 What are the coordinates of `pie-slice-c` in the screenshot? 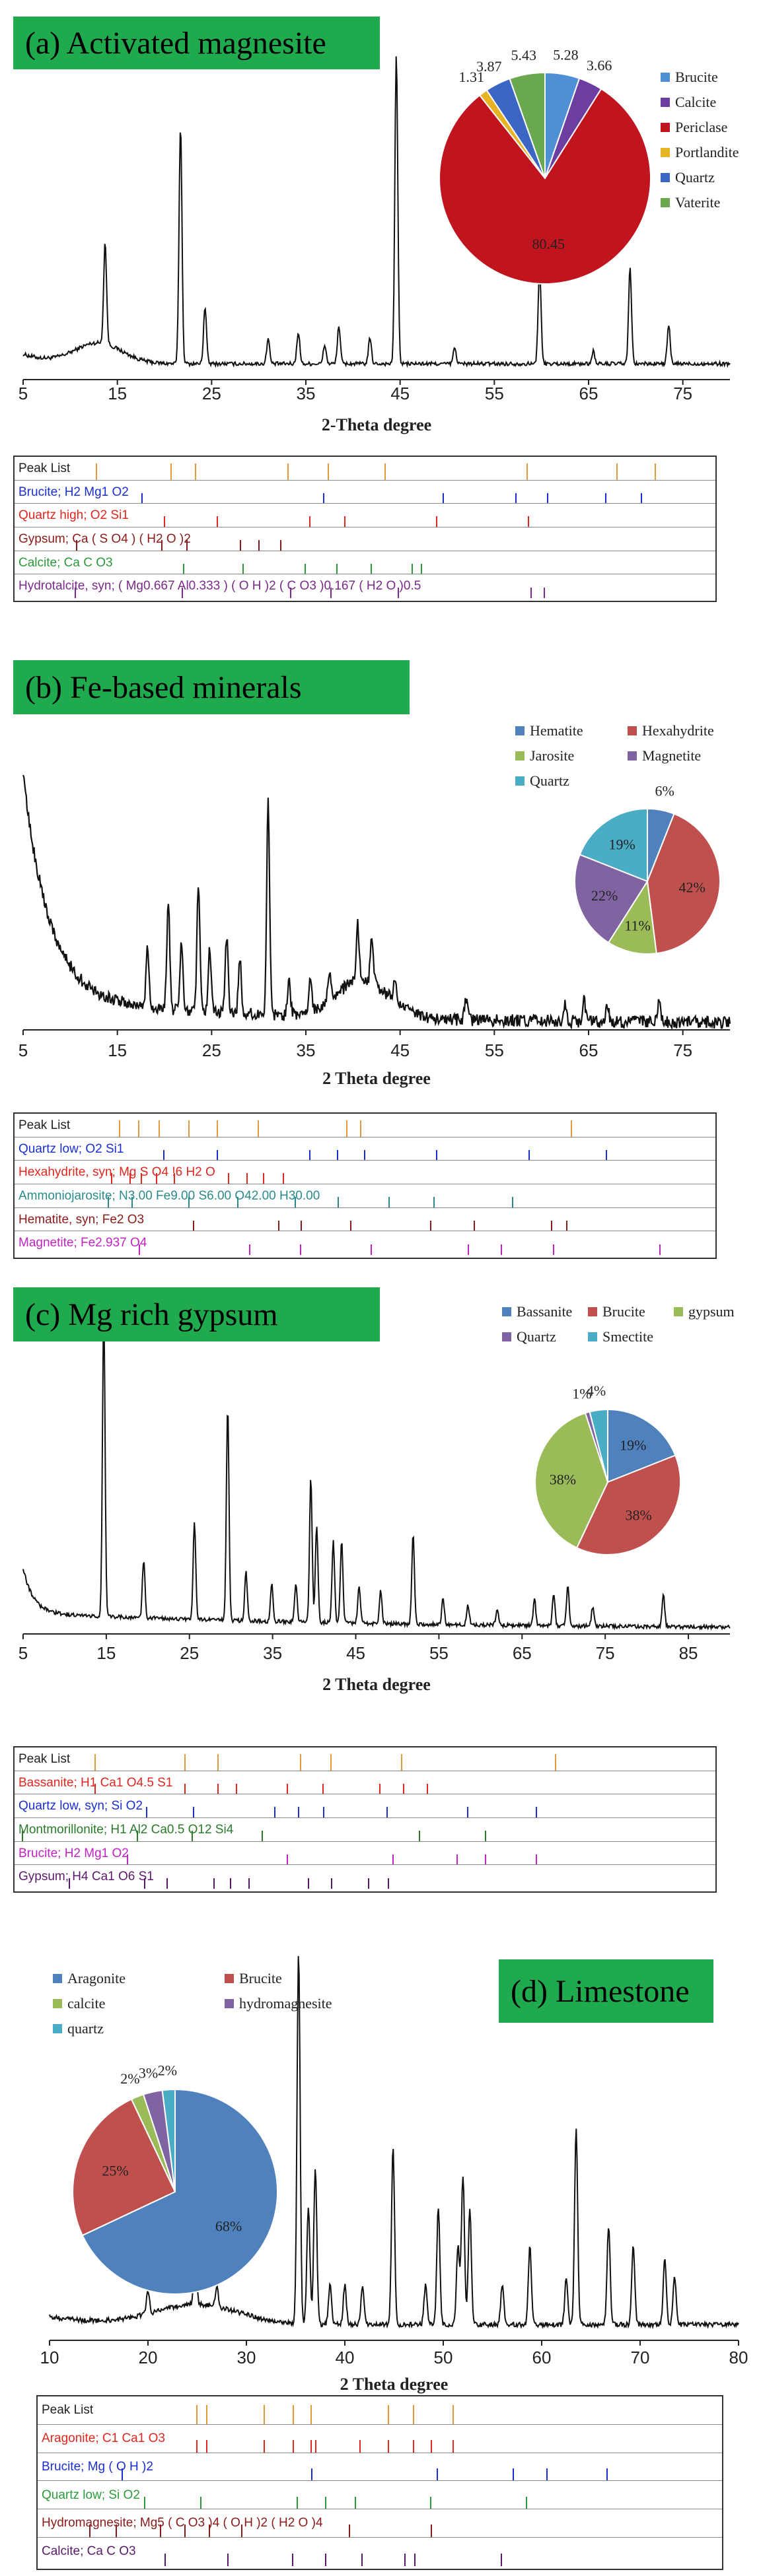 It's located at (599, 1446).